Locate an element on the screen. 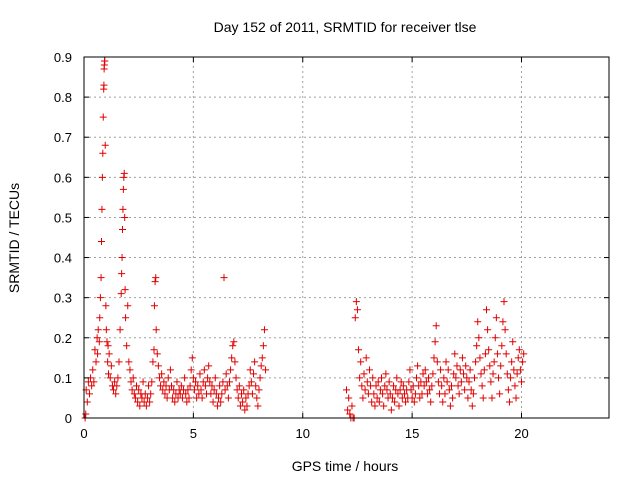  x-tick-label: 15 is located at coordinates (412, 433).